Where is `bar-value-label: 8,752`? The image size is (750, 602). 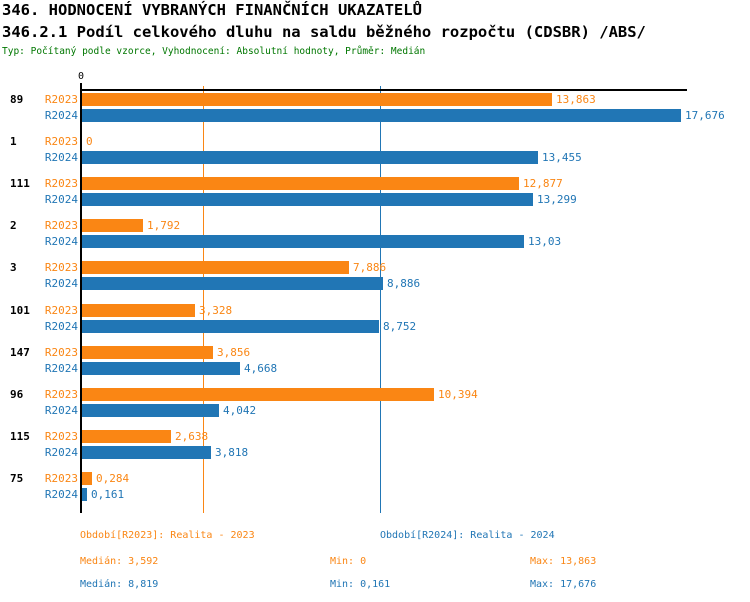 bar-value-label: 8,752 is located at coordinates (400, 326).